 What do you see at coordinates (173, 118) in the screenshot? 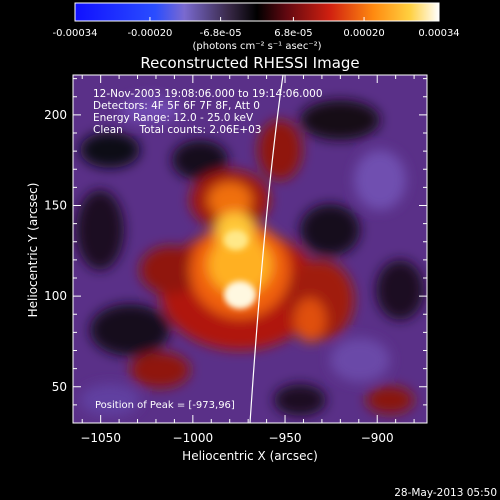
I see `info-line: Energy Range: 12.0 - 25.0 keV` at bounding box center [173, 118].